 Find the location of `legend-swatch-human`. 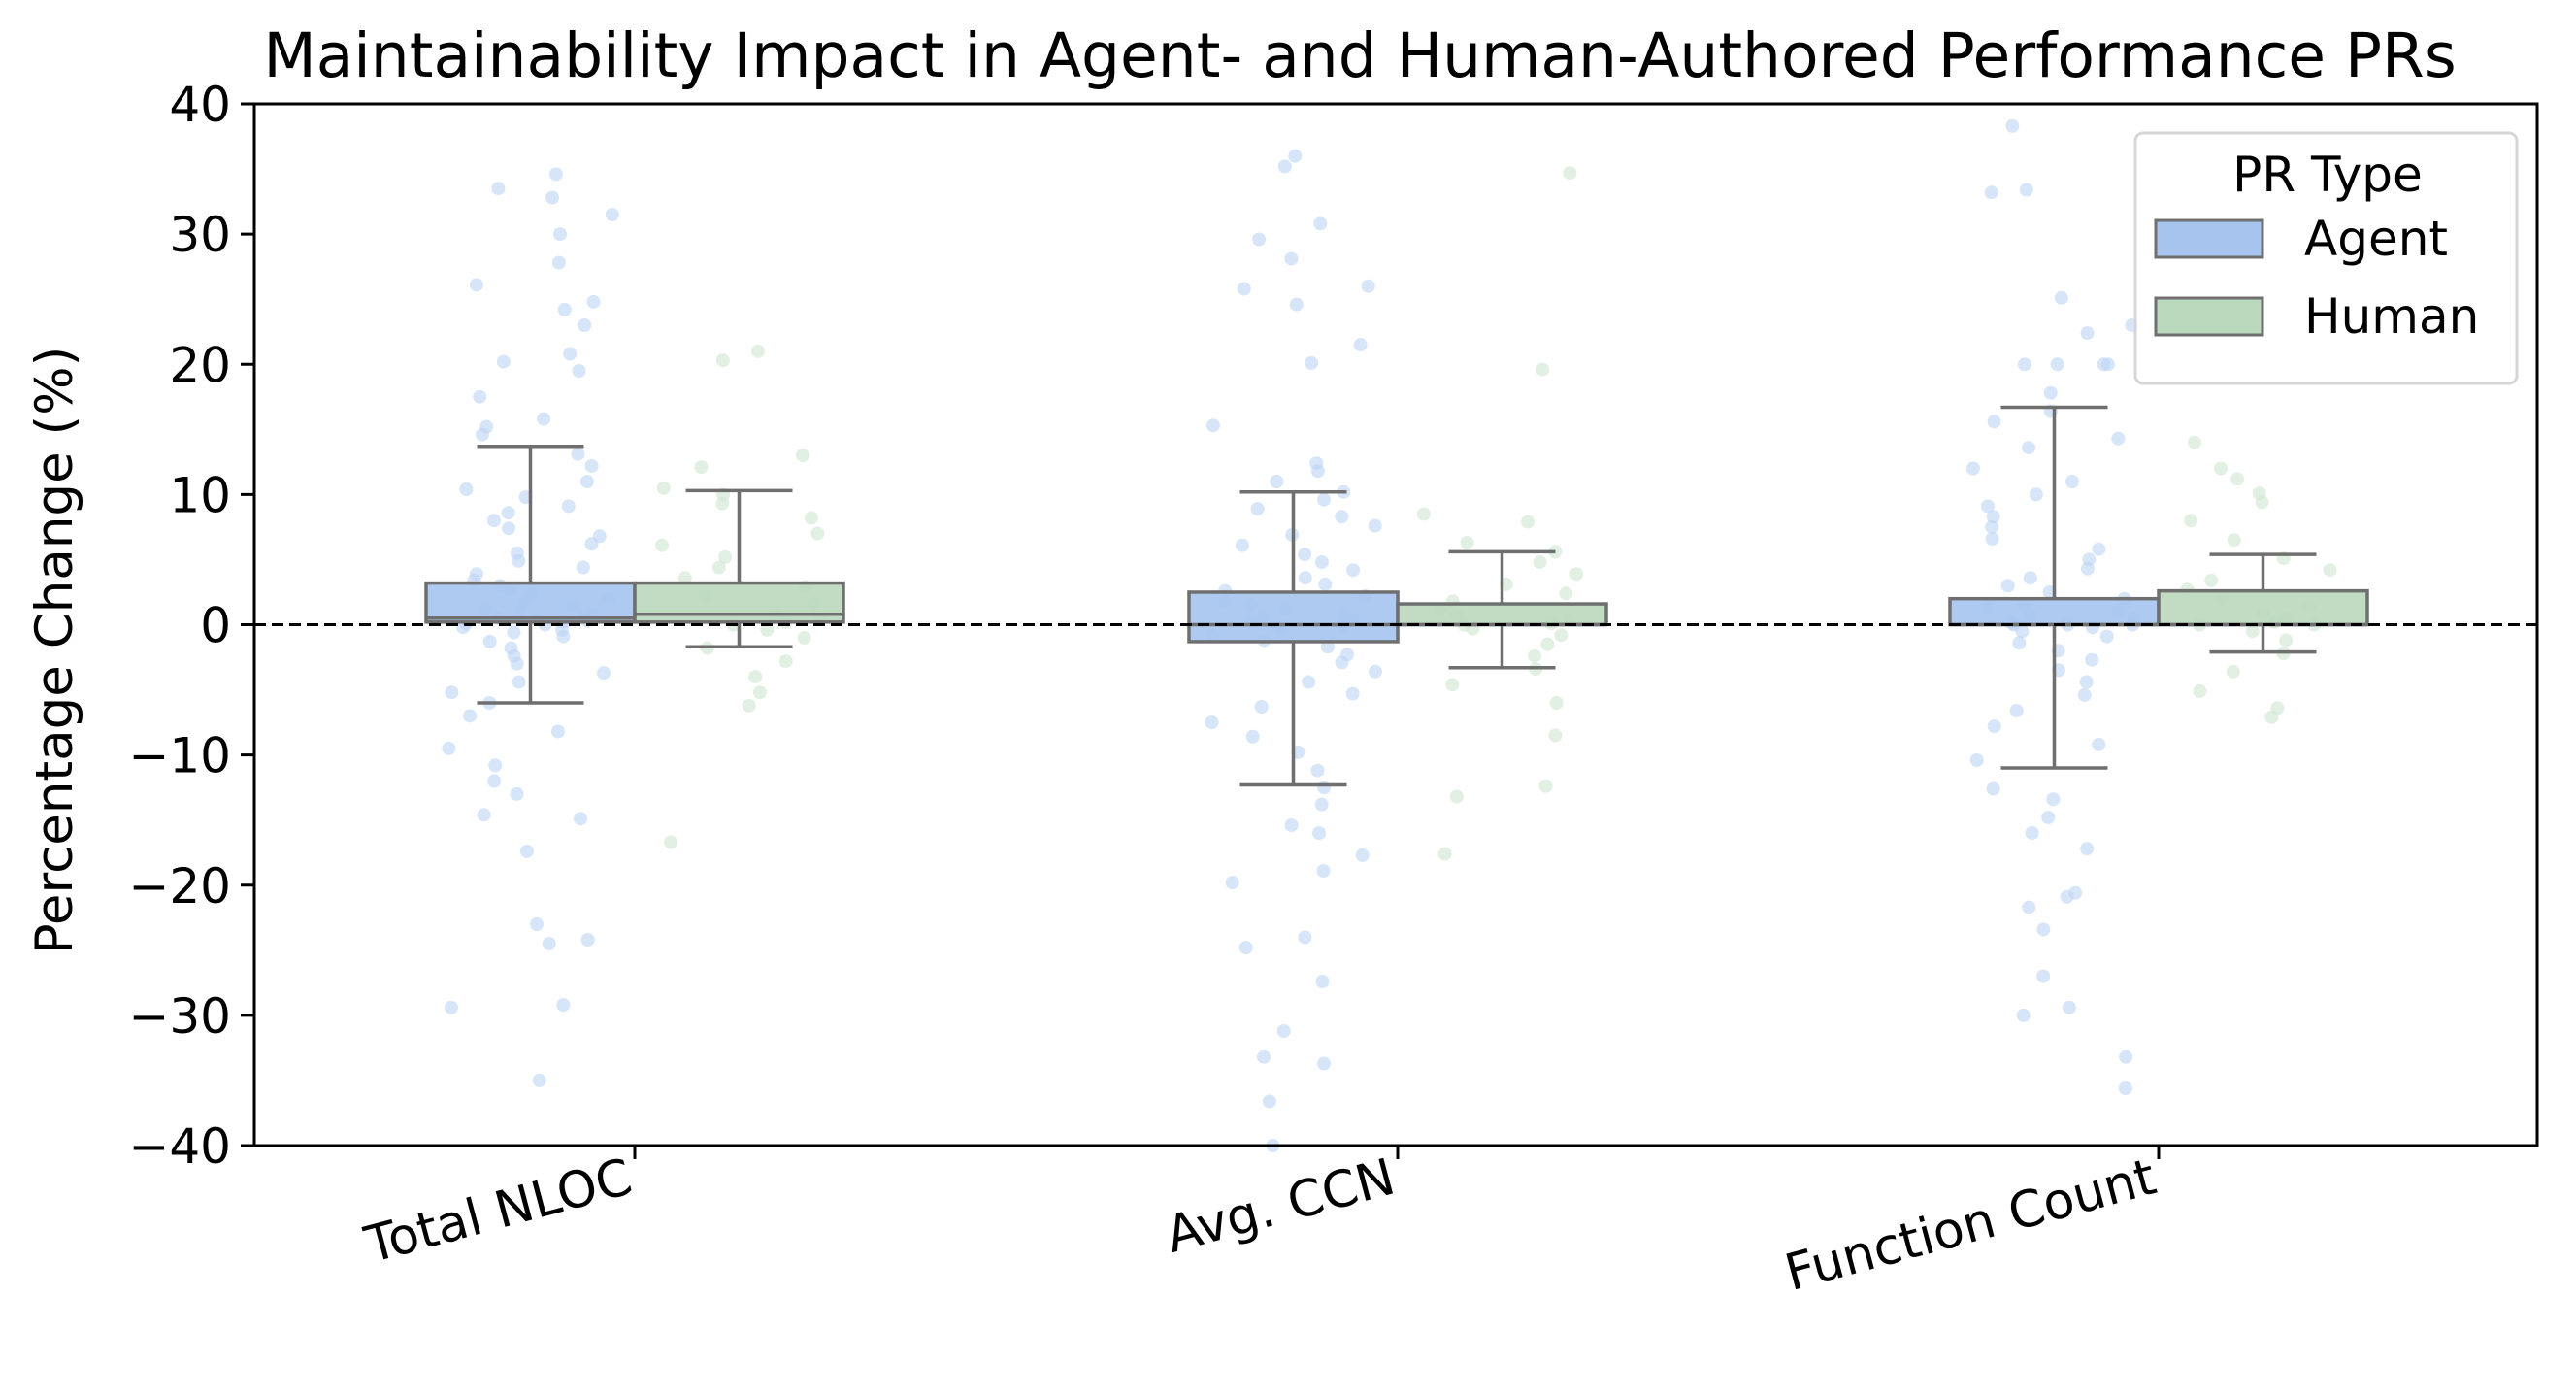

legend-swatch-human is located at coordinates (2209, 316).